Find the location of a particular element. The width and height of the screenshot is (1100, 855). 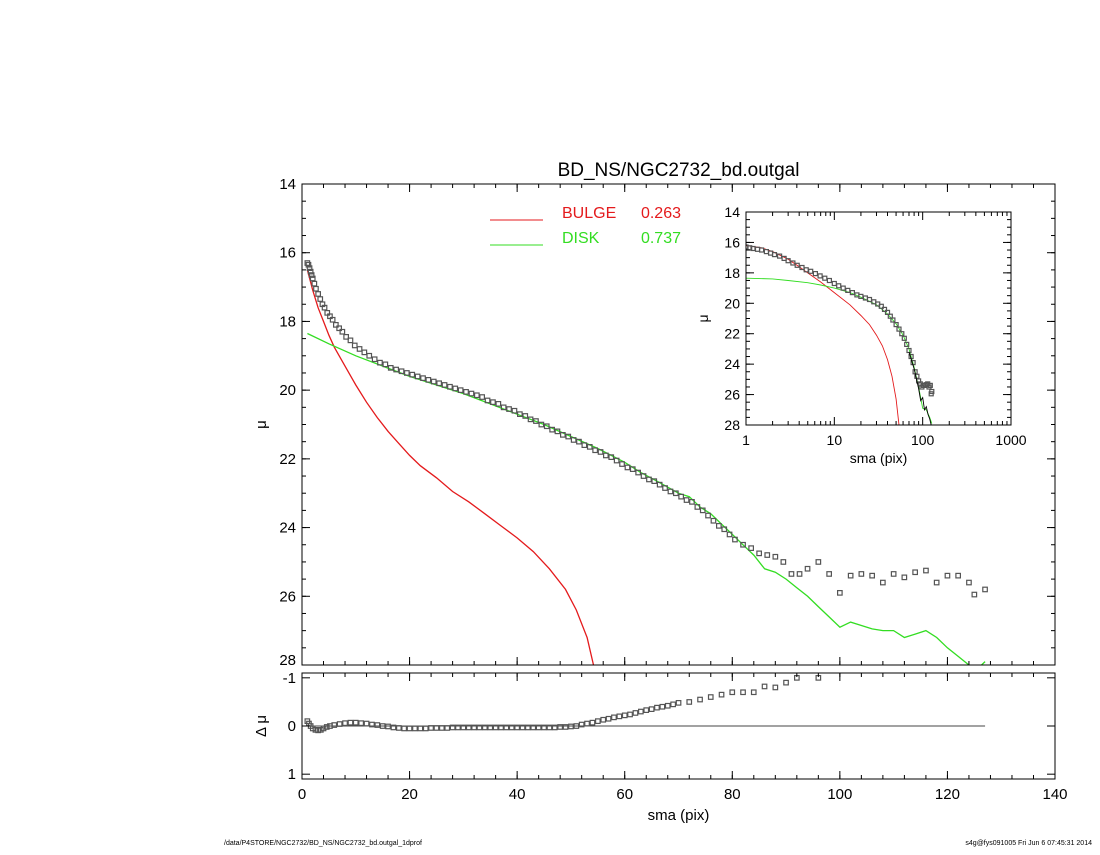

residual-y-axis-label: Δ μ is located at coordinates (261, 726).